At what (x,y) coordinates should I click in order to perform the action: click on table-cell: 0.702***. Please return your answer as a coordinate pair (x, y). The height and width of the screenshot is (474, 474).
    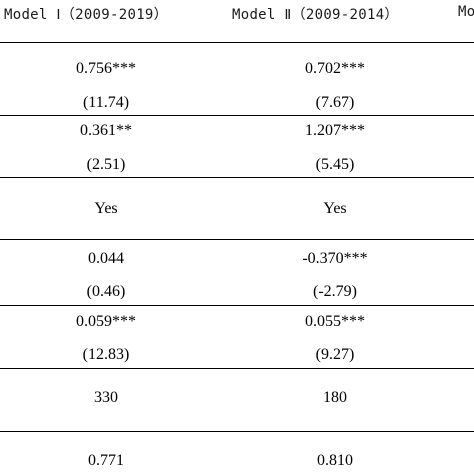
    Looking at the image, I should click on (335, 68).